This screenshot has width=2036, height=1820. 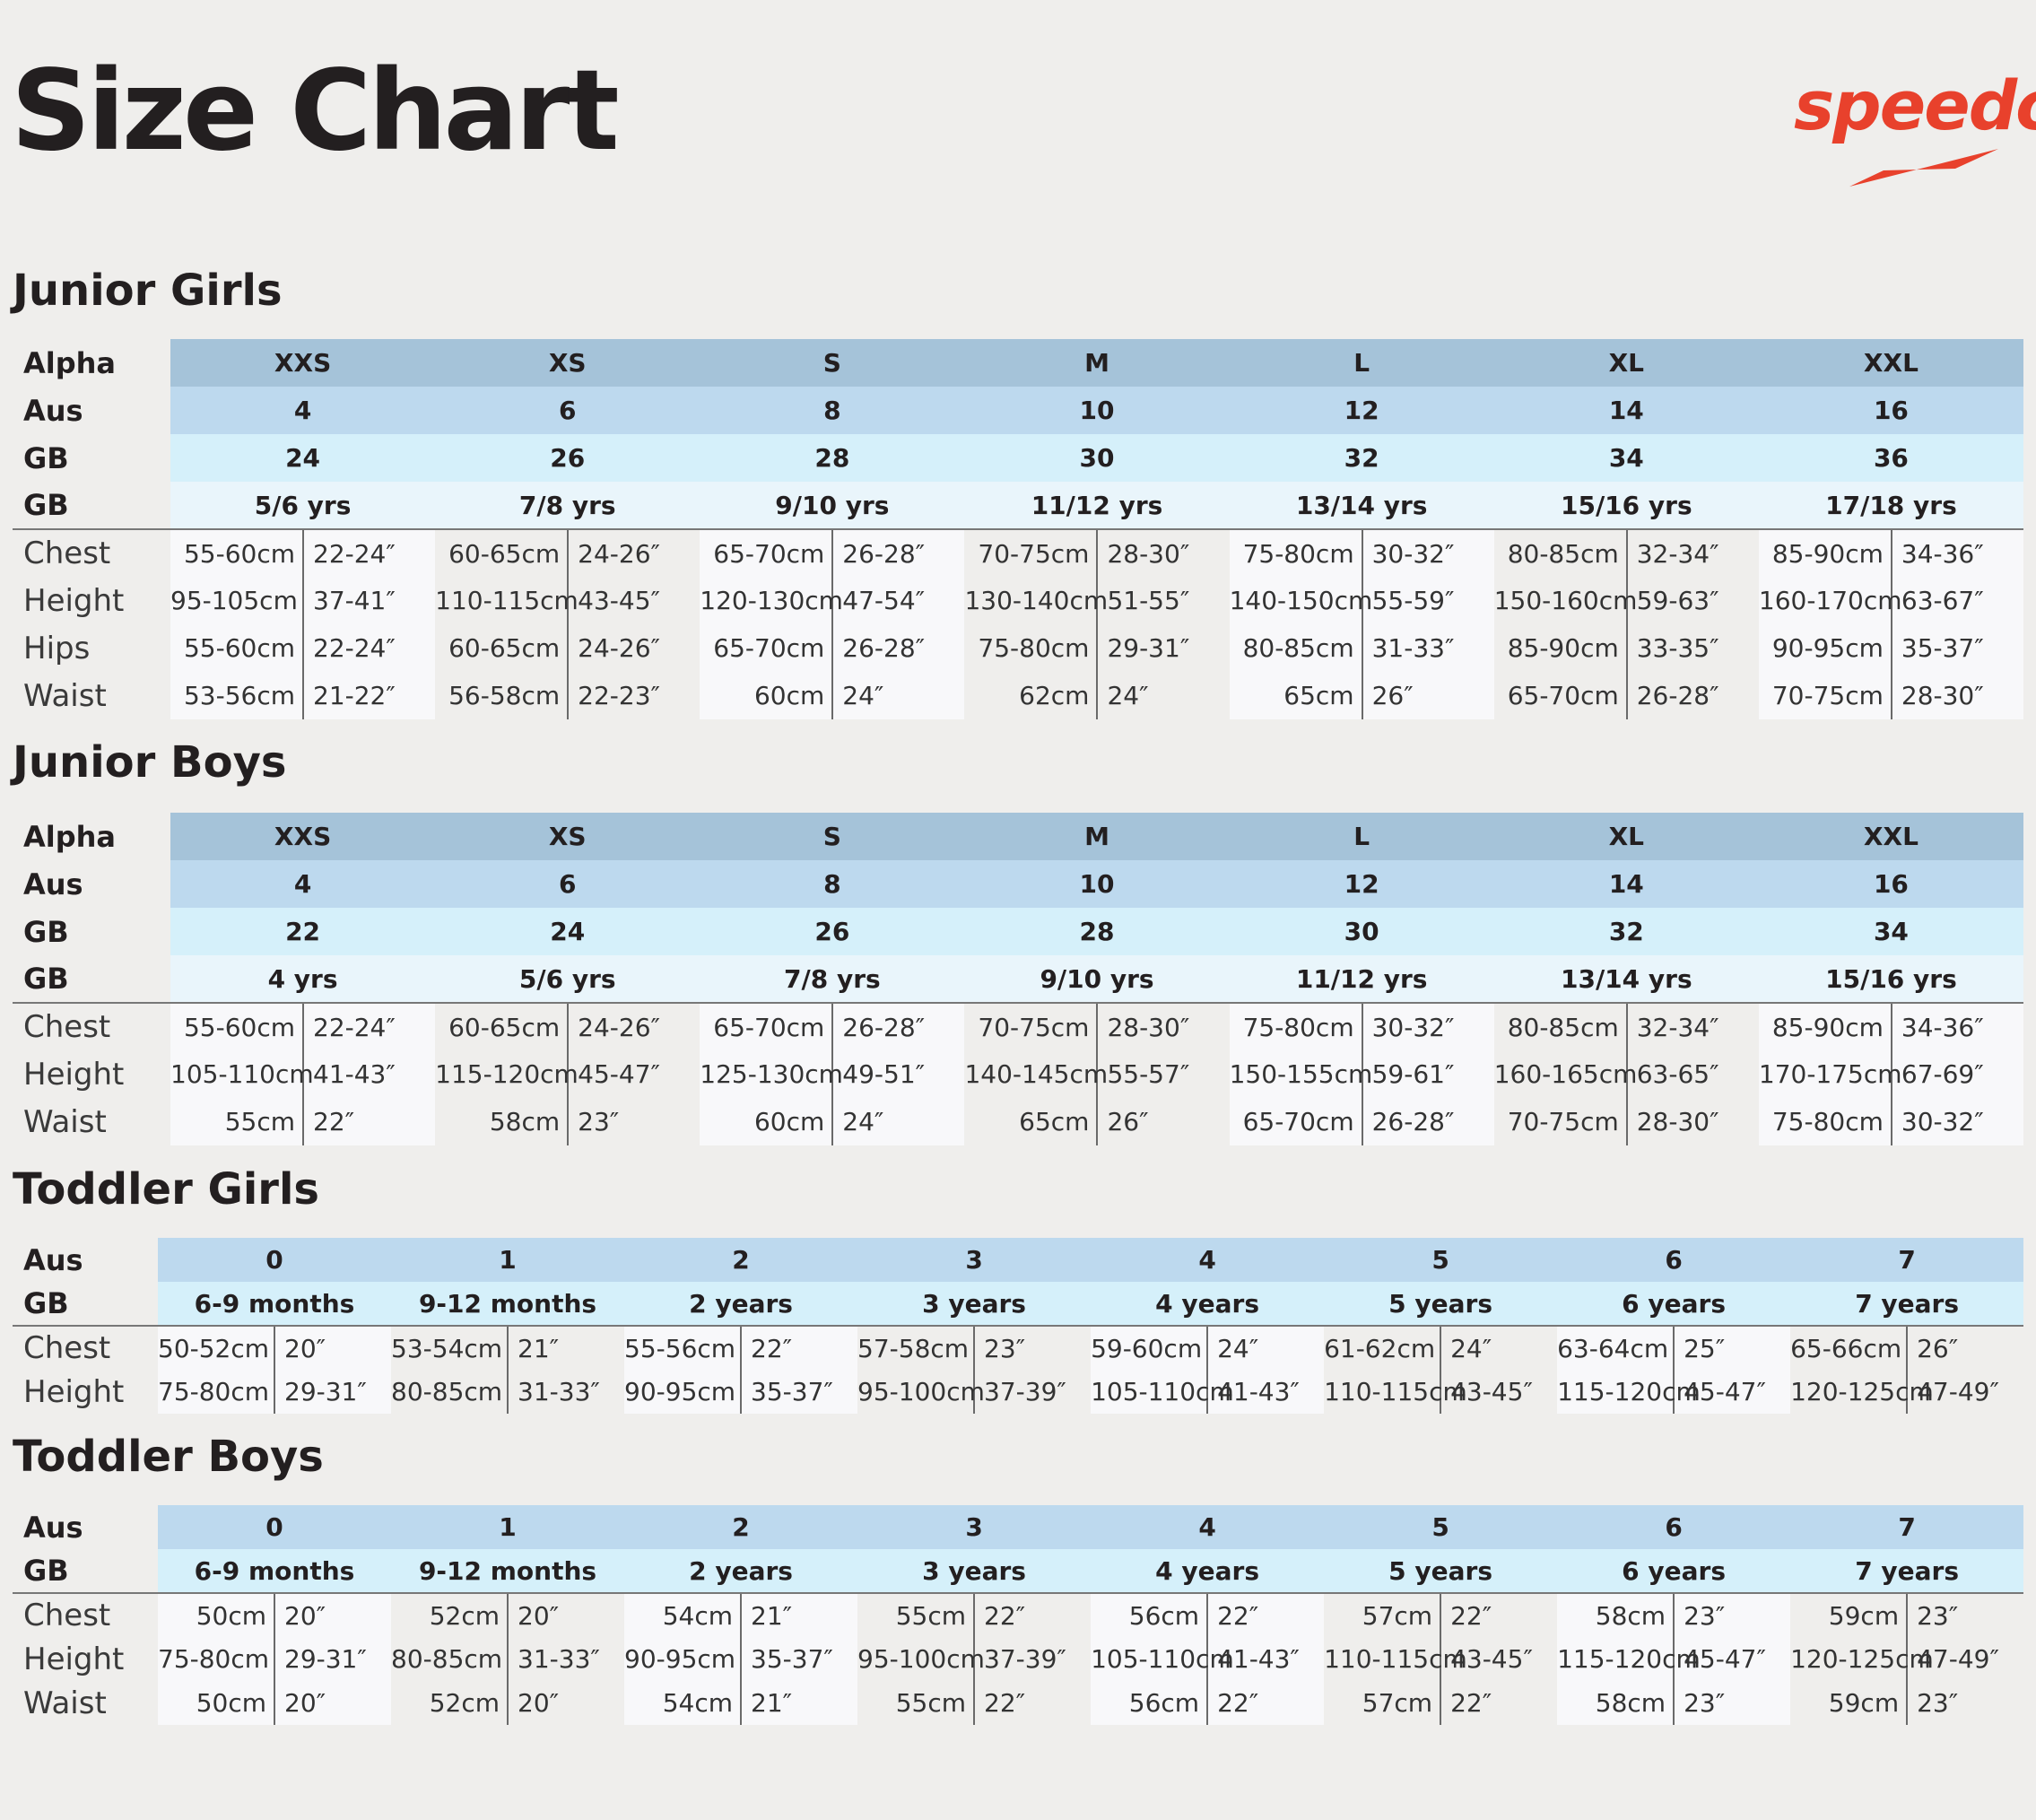 What do you see at coordinates (1891, 836) in the screenshot?
I see `size-header-cell: XXL` at bounding box center [1891, 836].